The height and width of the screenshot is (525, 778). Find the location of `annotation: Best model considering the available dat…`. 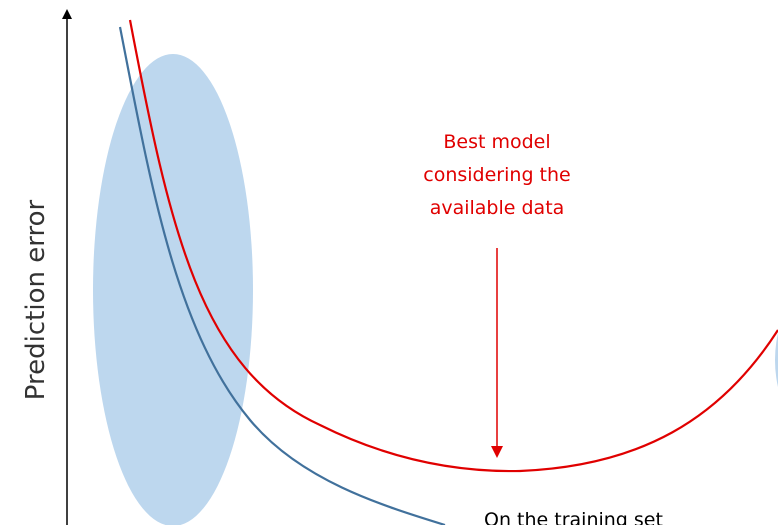

annotation: Best model considering the available dat… is located at coordinates (496, 175).